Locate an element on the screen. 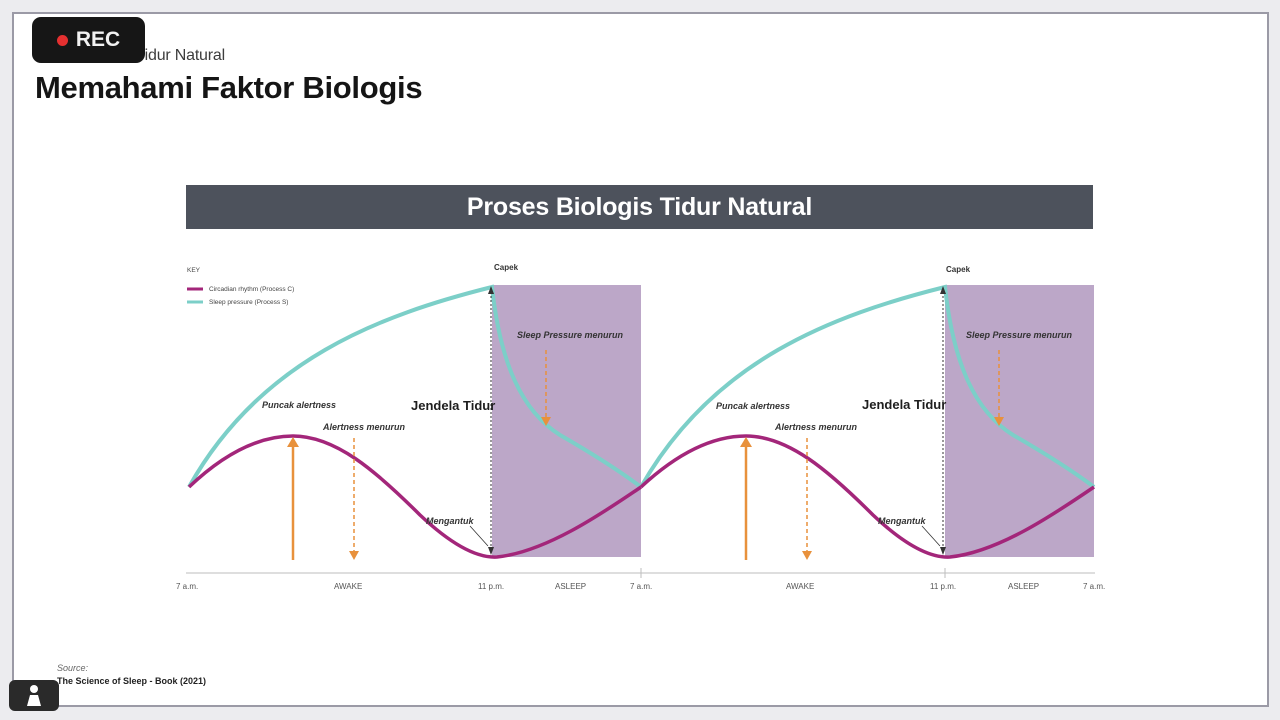 Image resolution: width=1280 pixels, height=720 pixels. source-label: Source: is located at coordinates (73, 668).